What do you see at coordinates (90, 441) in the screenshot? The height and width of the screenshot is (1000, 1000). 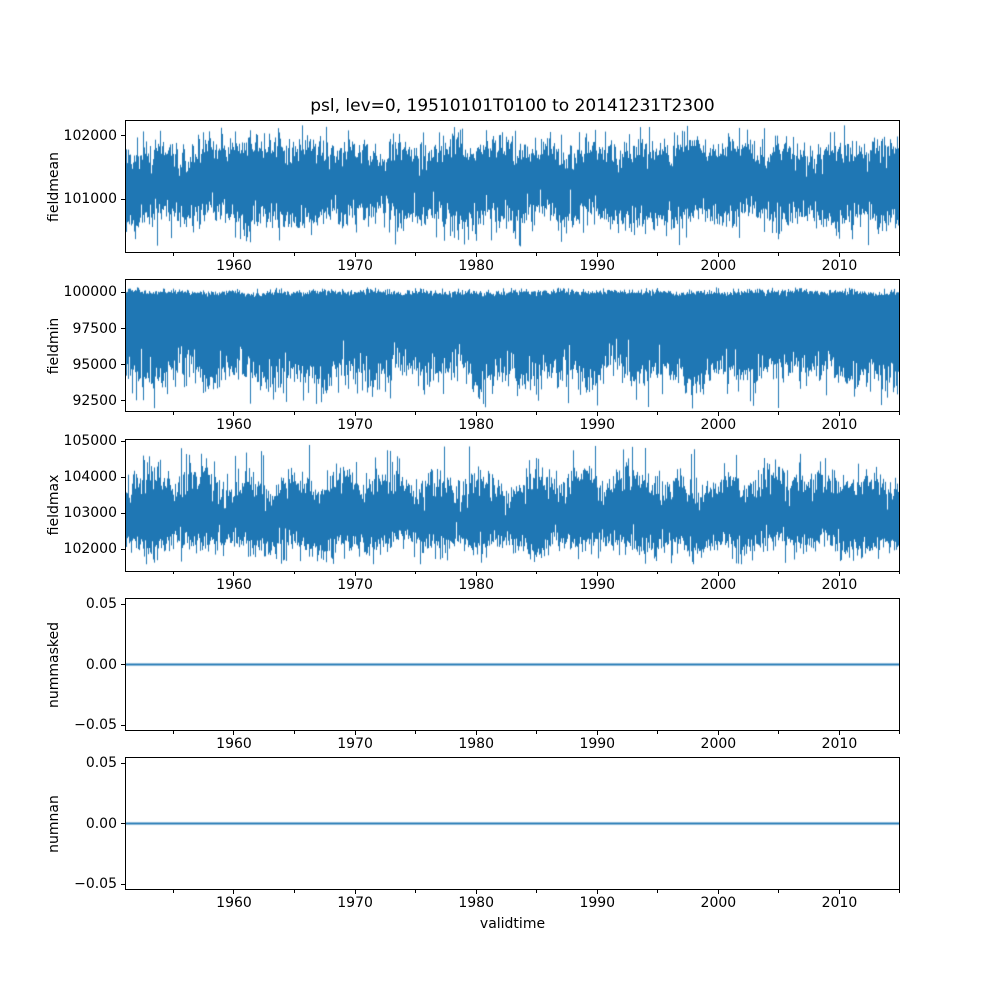 I see `ytick-label: 105000` at bounding box center [90, 441].